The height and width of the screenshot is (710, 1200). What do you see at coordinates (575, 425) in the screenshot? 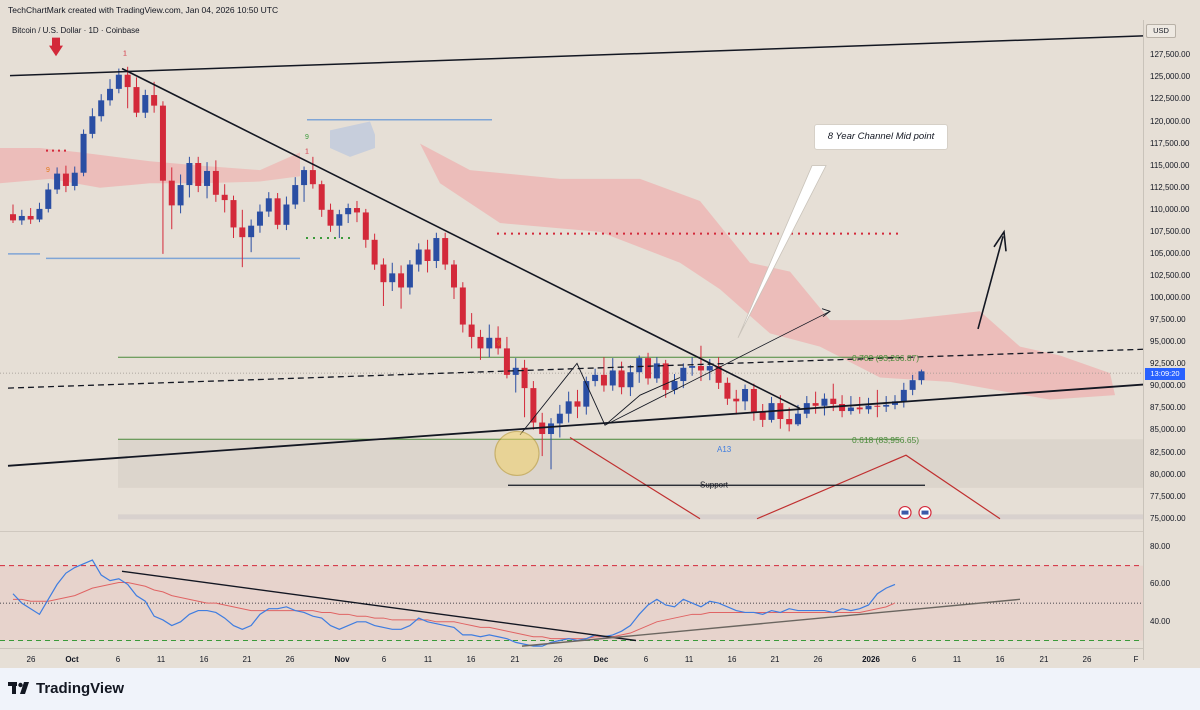
I see `ascending-trendline` at bounding box center [575, 425].